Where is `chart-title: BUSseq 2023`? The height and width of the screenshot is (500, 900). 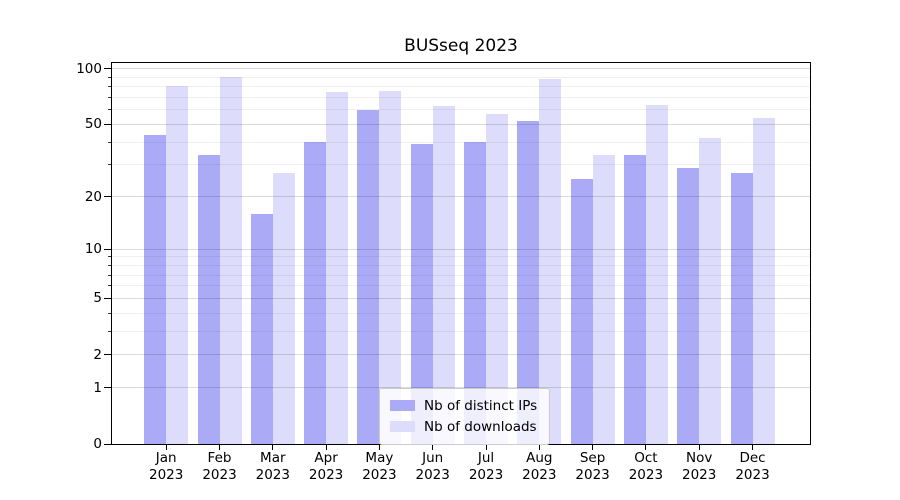 chart-title: BUSseq 2023 is located at coordinates (461, 46).